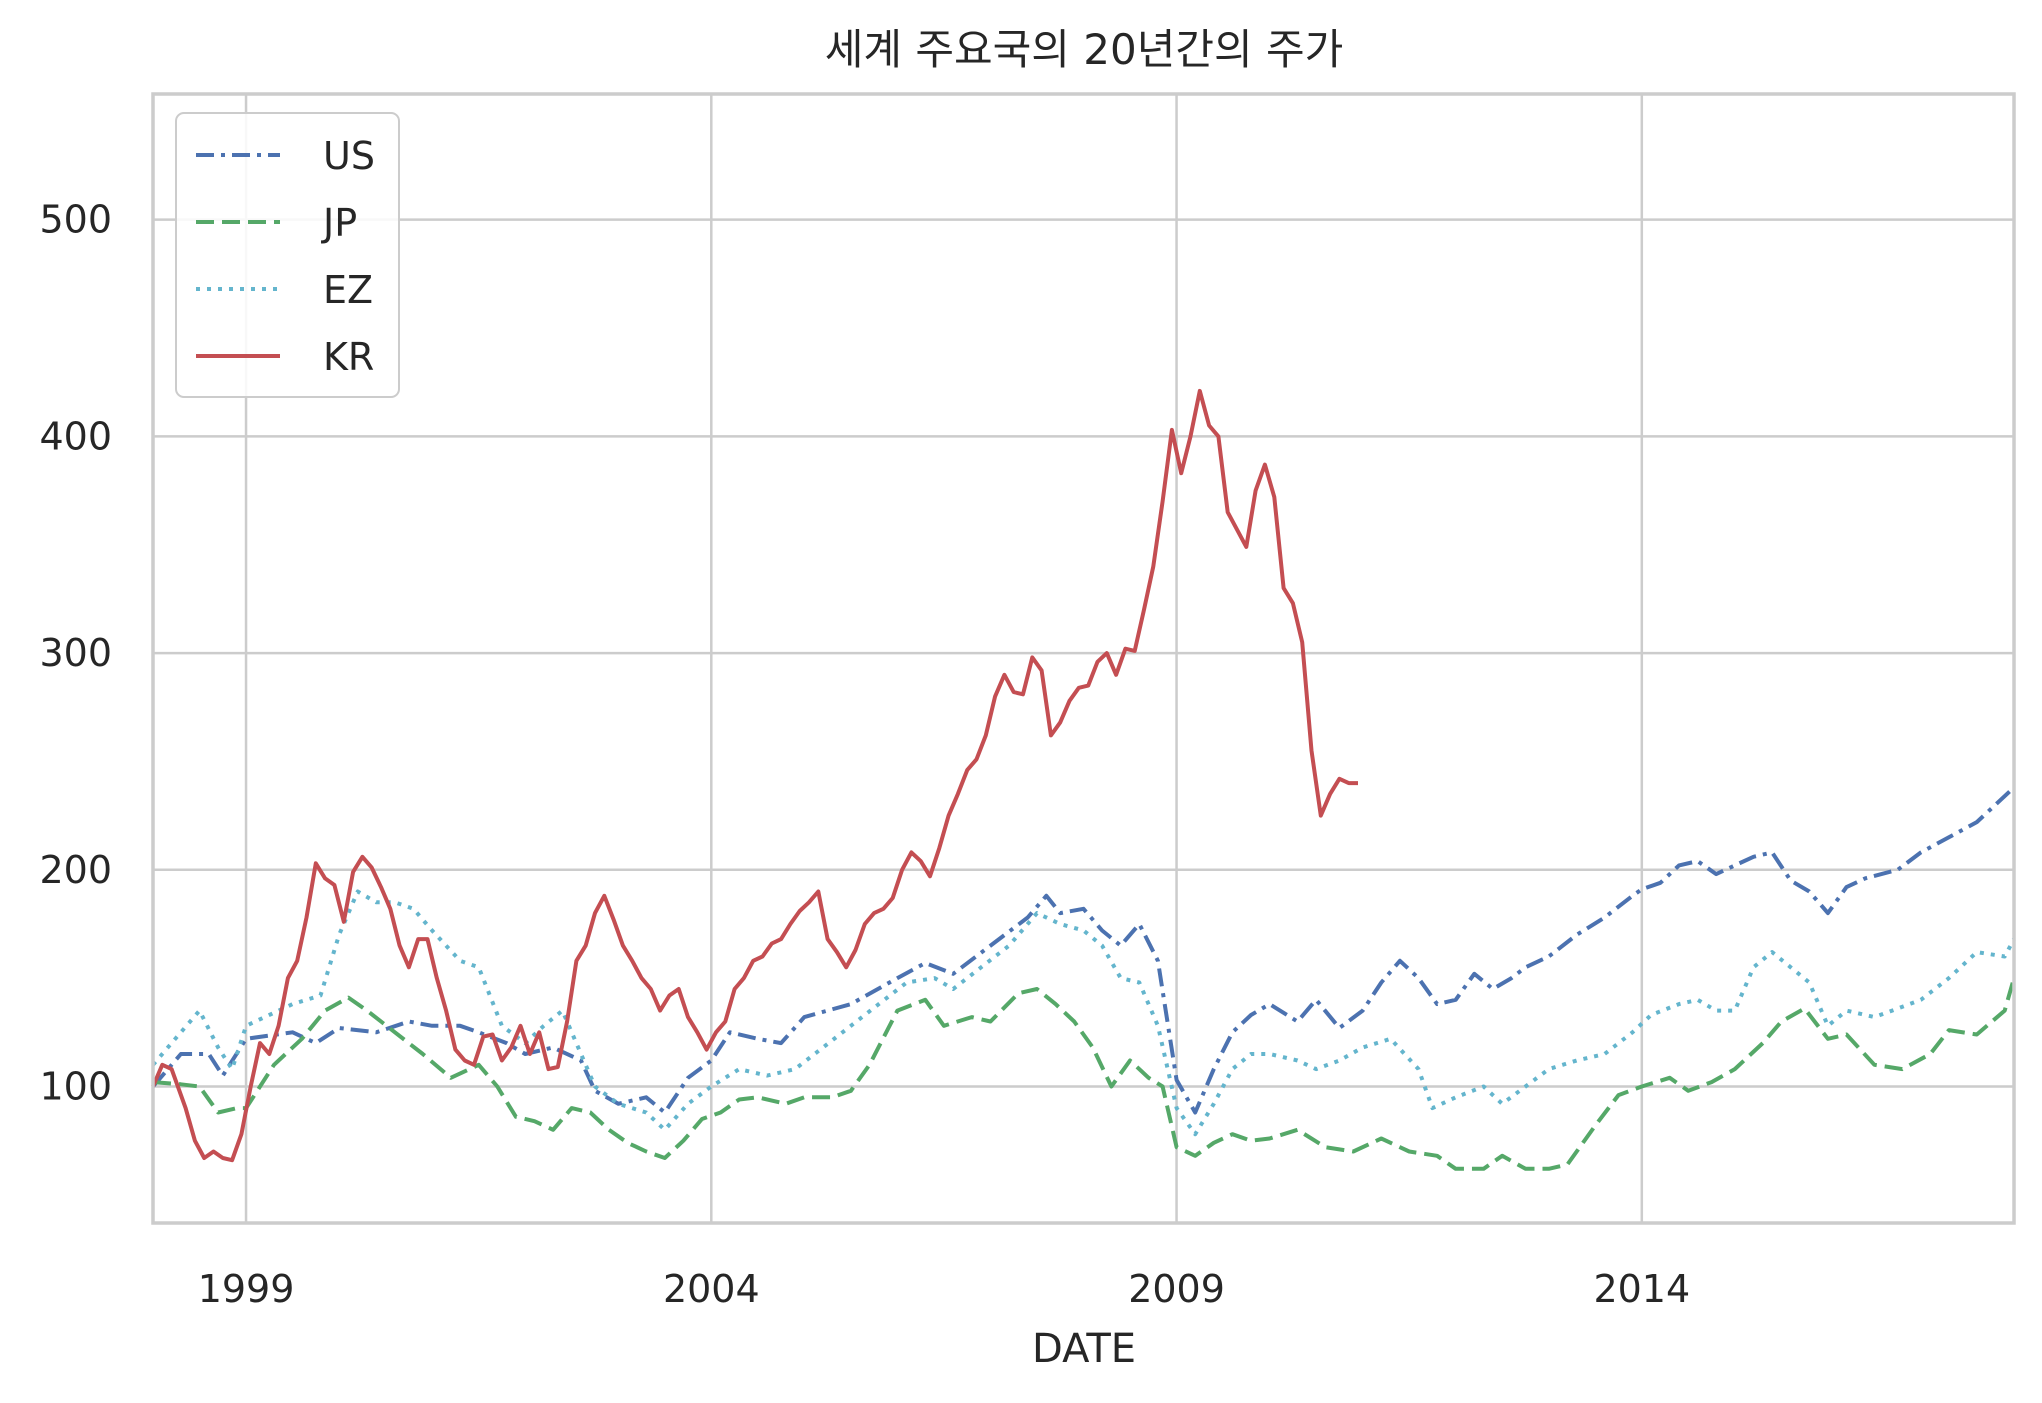  Describe the element at coordinates (1176, 1289) in the screenshot. I see `x-tick-label: 2009` at that location.